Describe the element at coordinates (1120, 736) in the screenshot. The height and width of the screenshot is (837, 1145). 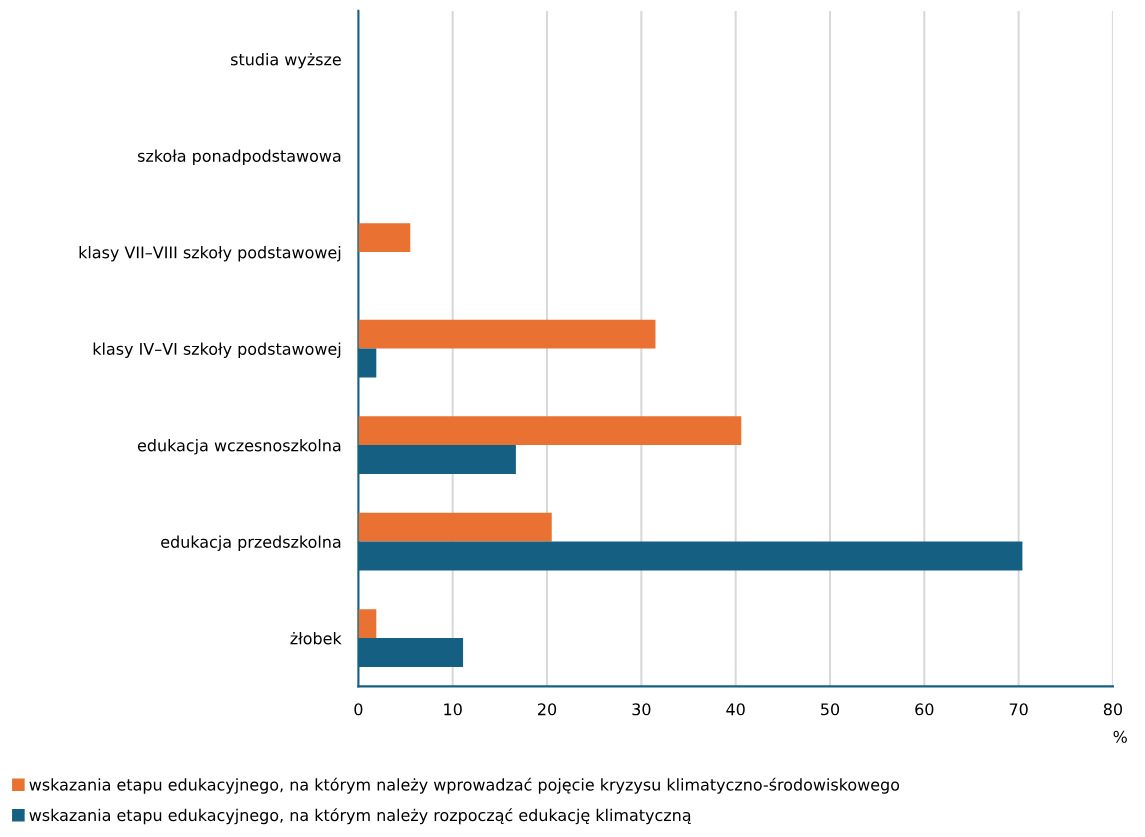
I see `x-axis-title: %` at that location.